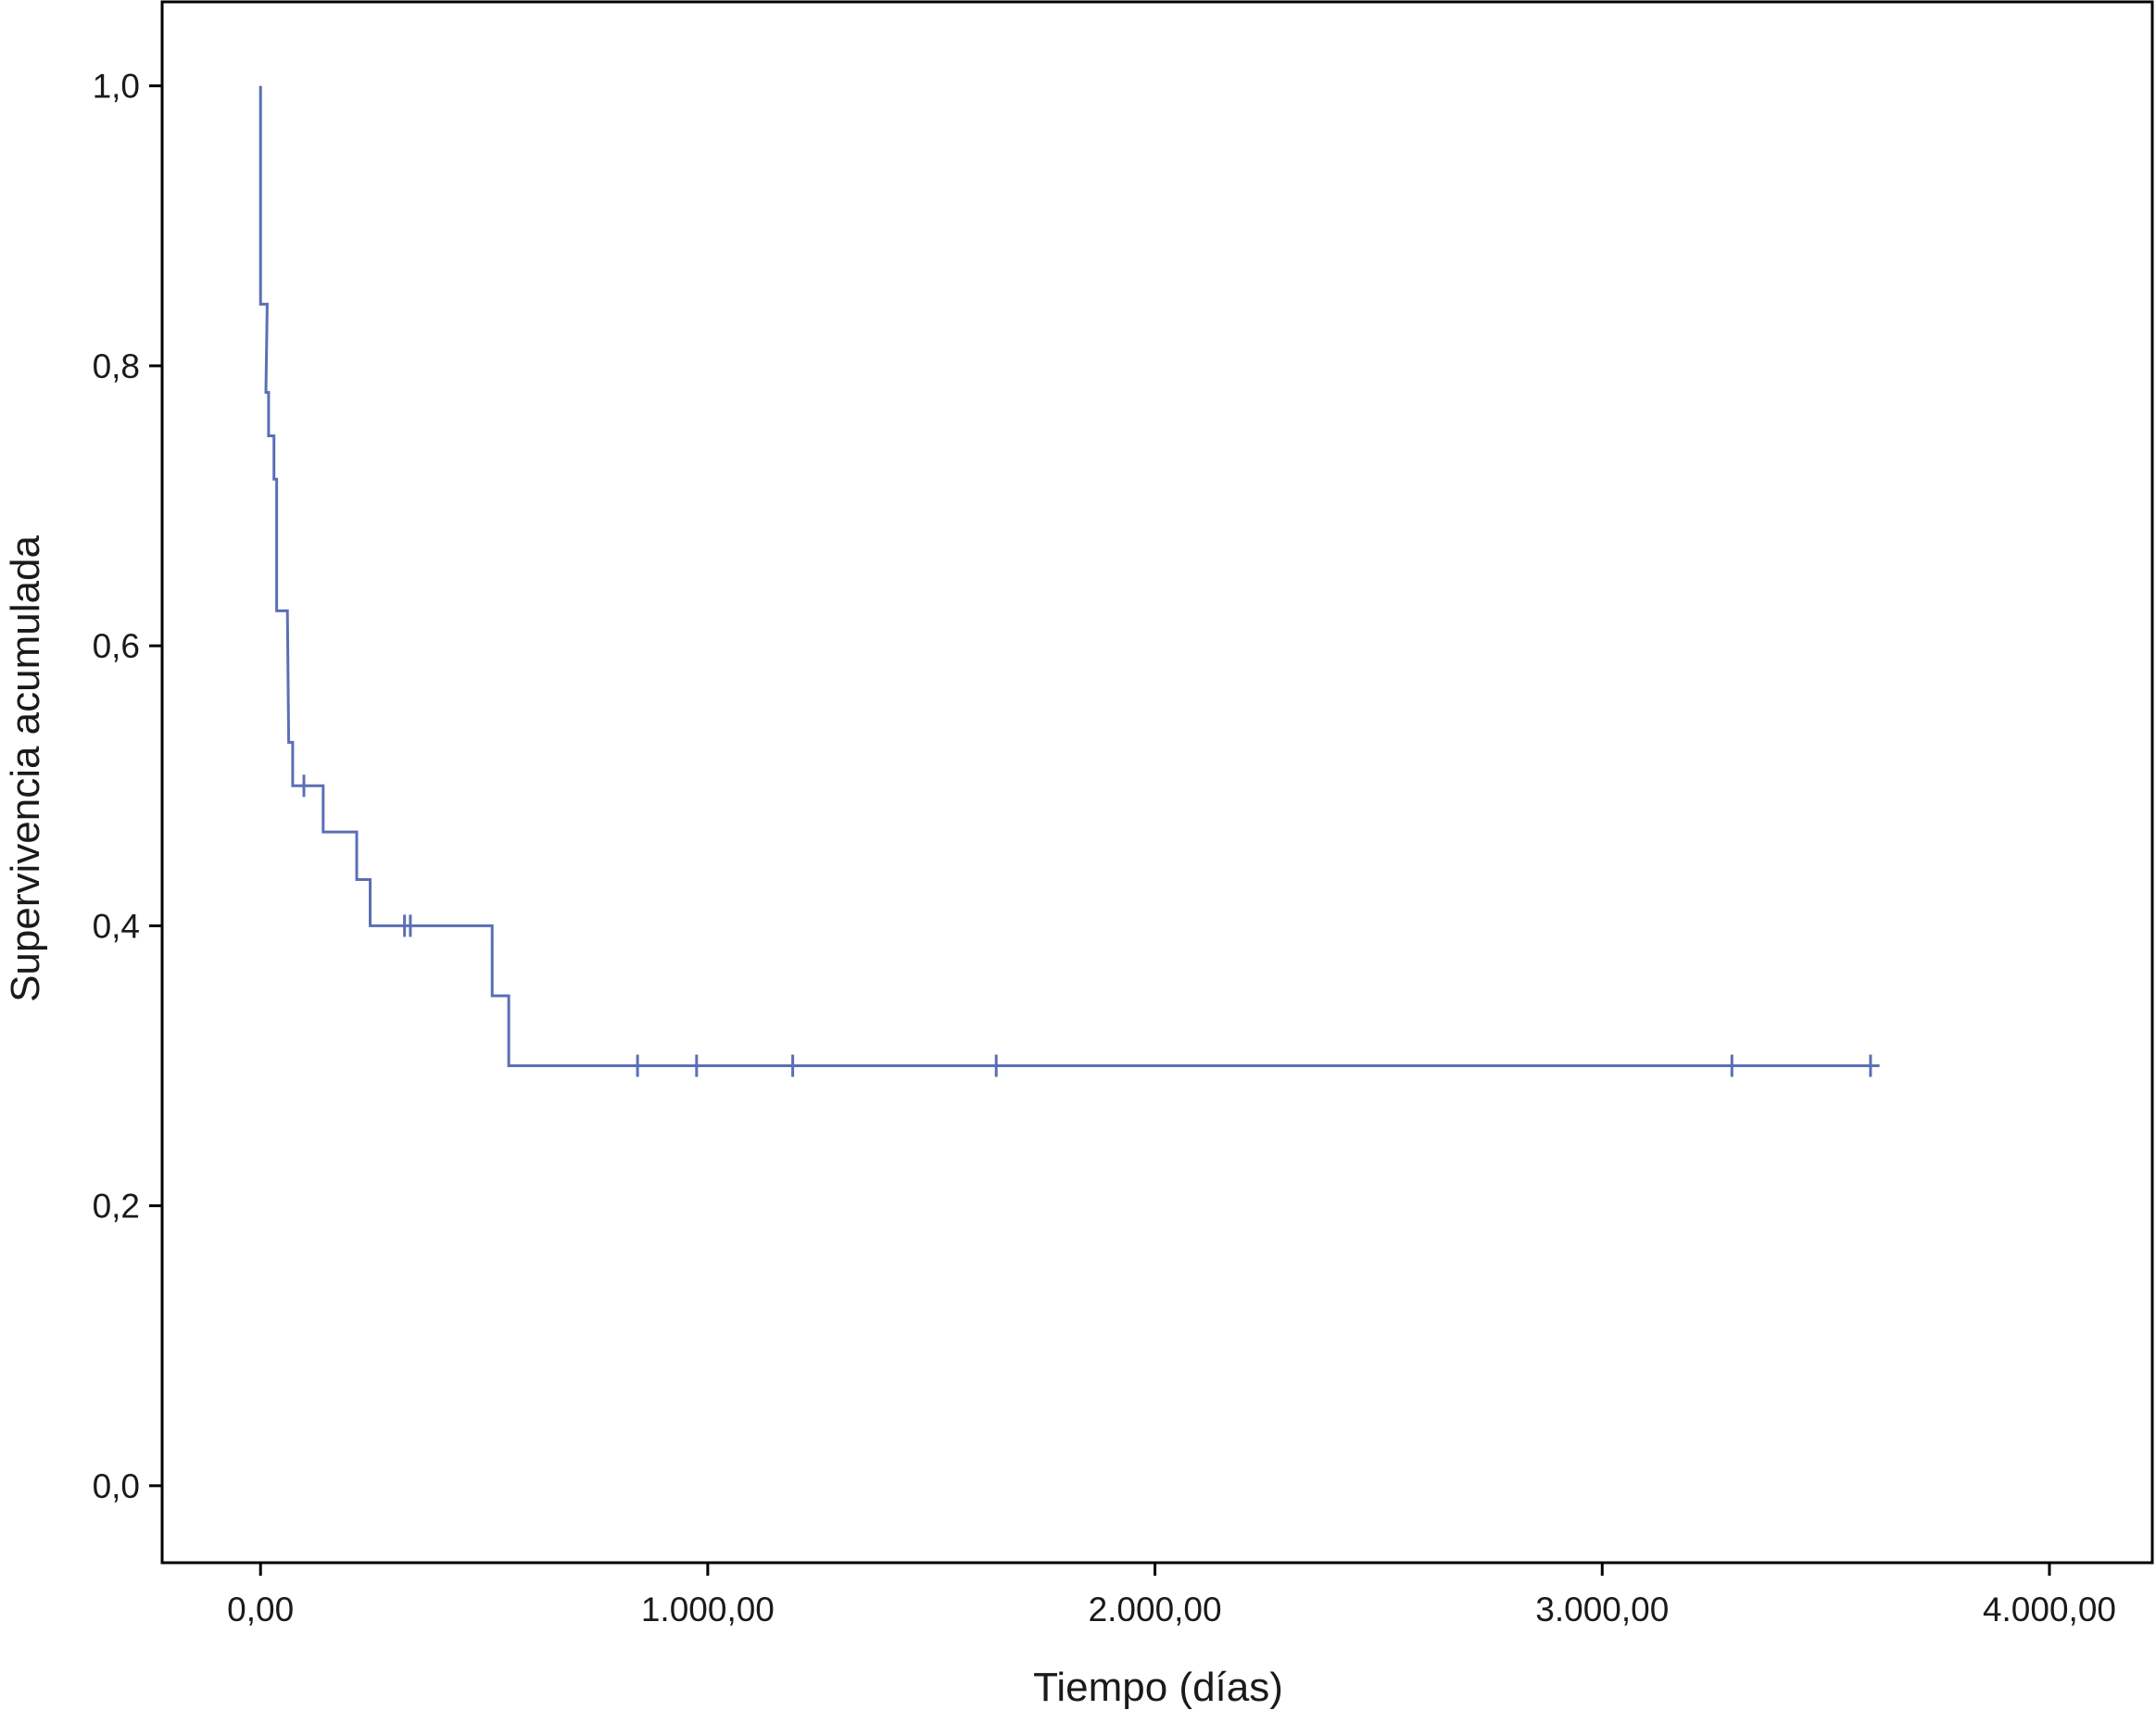  I want to click on y-tick-label: 0,4, so click(116, 926).